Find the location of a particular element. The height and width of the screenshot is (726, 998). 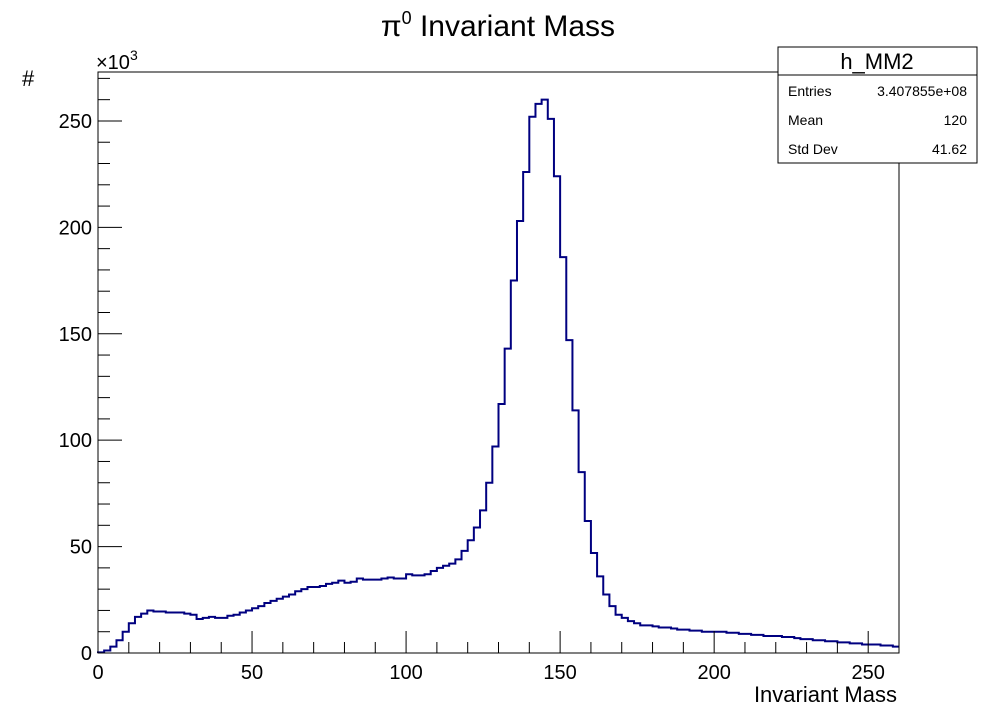

stats-stddev-value: 41.62 is located at coordinates (949, 149).